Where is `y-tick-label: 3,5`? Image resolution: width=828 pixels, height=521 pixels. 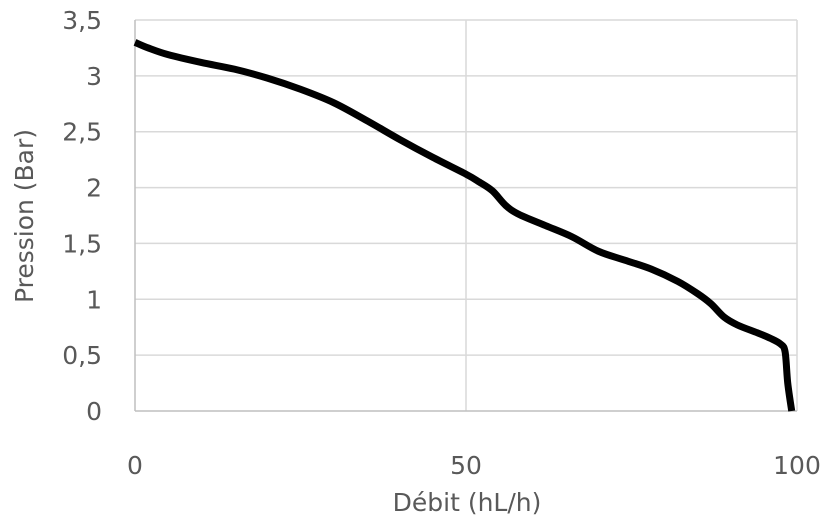 y-tick-label: 3,5 is located at coordinates (82, 20).